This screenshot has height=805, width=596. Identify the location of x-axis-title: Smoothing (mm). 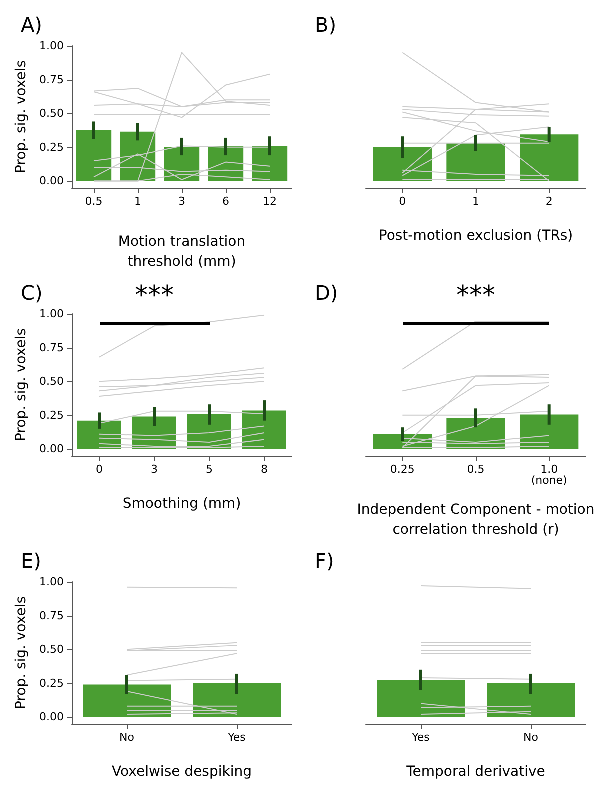
(182, 504).